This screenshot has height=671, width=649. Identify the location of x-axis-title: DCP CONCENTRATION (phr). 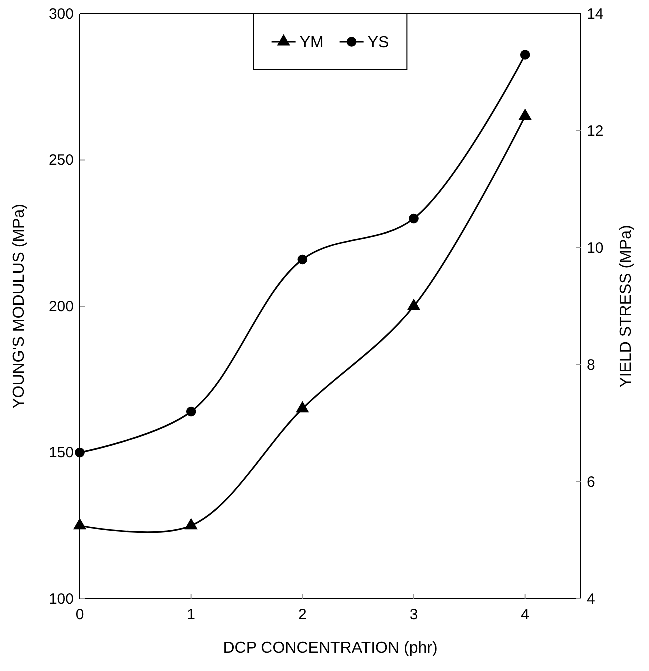
(330, 648).